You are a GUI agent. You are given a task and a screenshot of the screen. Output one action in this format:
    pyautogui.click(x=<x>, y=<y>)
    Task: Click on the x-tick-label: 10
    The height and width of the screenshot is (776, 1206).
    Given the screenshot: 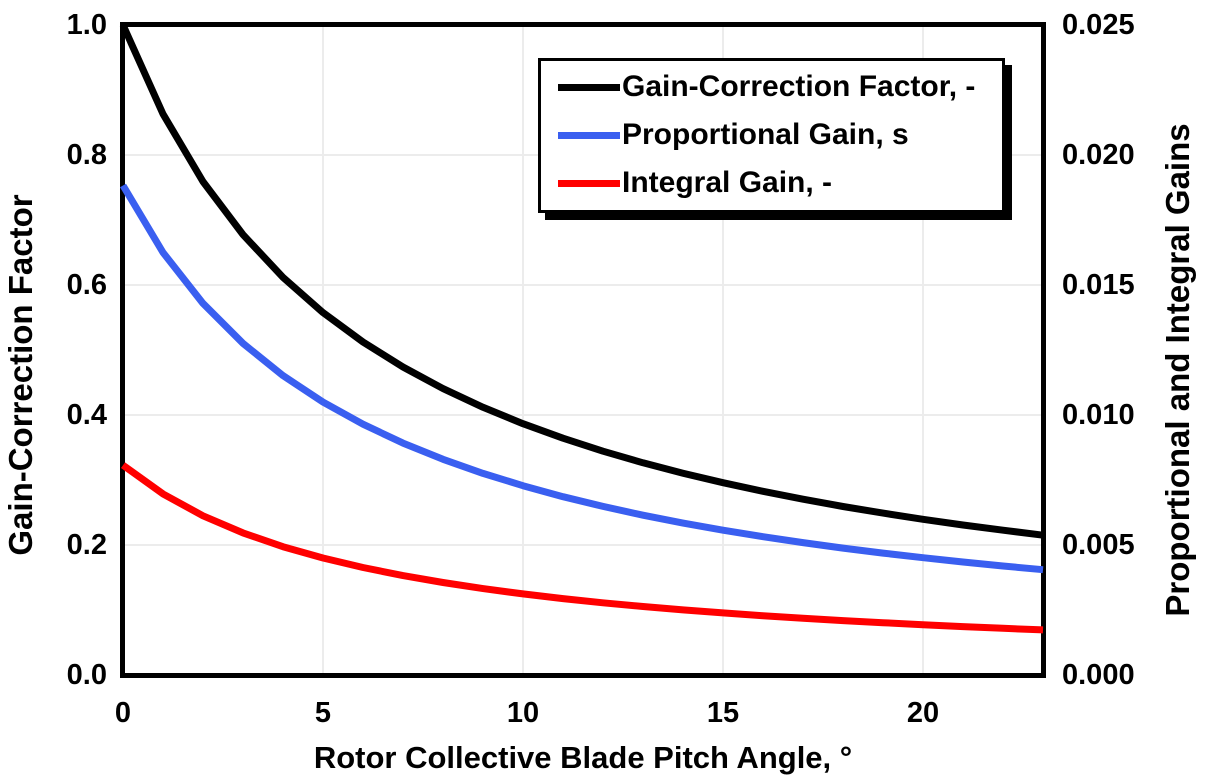 What is the action you would take?
    pyautogui.click(x=523, y=713)
    